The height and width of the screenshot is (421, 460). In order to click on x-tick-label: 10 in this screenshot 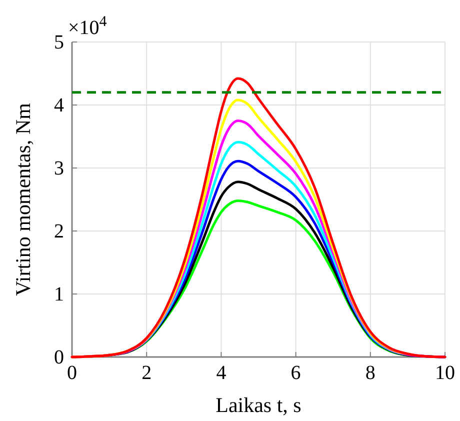, I will do `click(445, 373)`.